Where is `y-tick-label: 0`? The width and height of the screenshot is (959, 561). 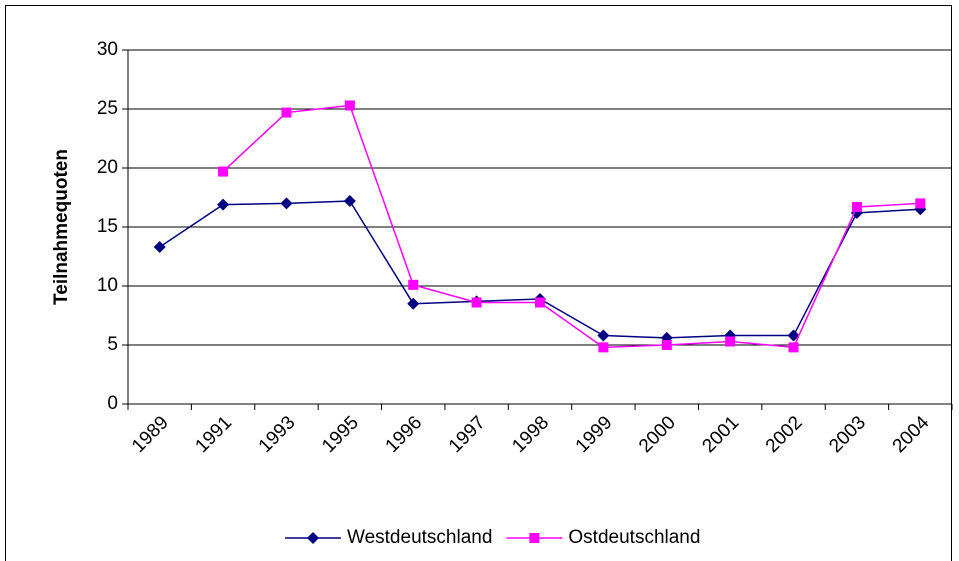 y-tick-label: 0 is located at coordinates (112, 403).